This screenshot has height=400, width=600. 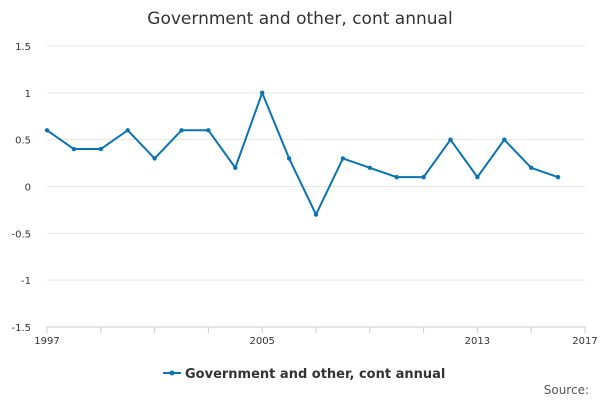 I want to click on x-axis-labels: 1997 2005 2013 2017, so click(x=315, y=341).